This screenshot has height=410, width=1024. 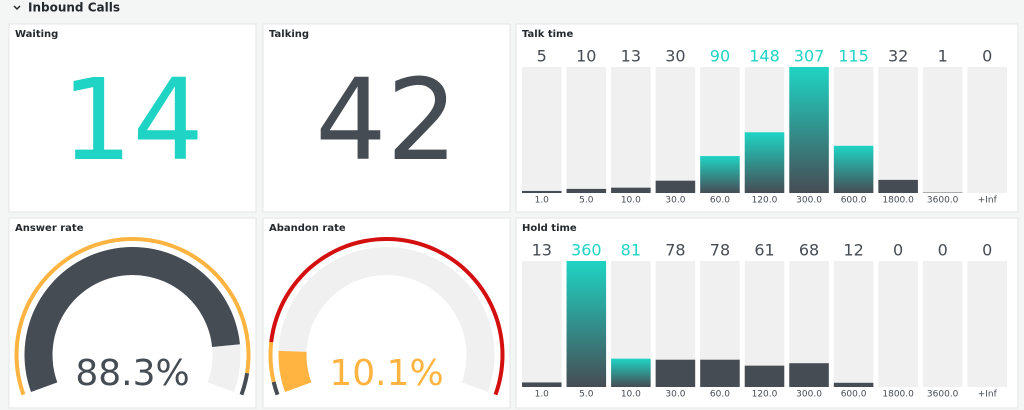 I want to click on stat-value: 14, so click(x=132, y=121).